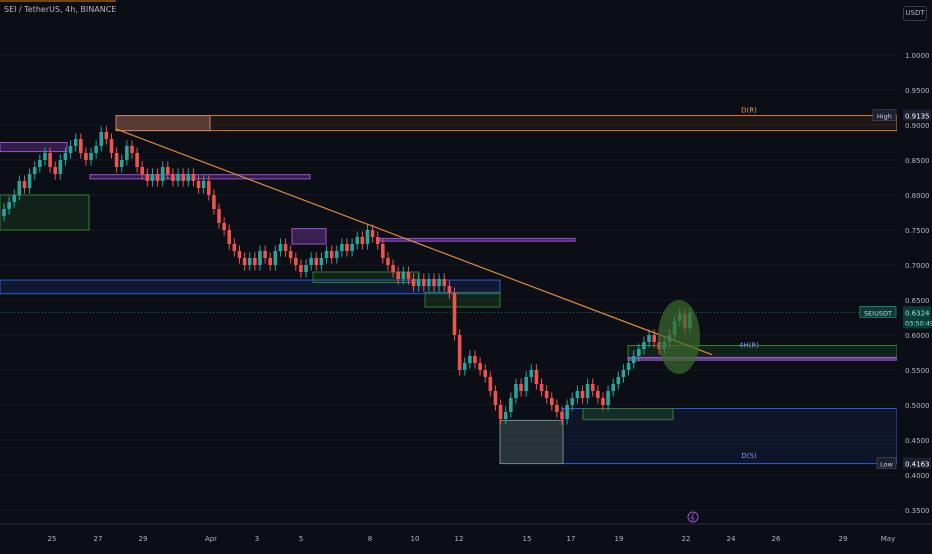 The image size is (932, 554). Describe the element at coordinates (917, 91) in the screenshot. I see `price-tick-label: 0.9500` at that location.